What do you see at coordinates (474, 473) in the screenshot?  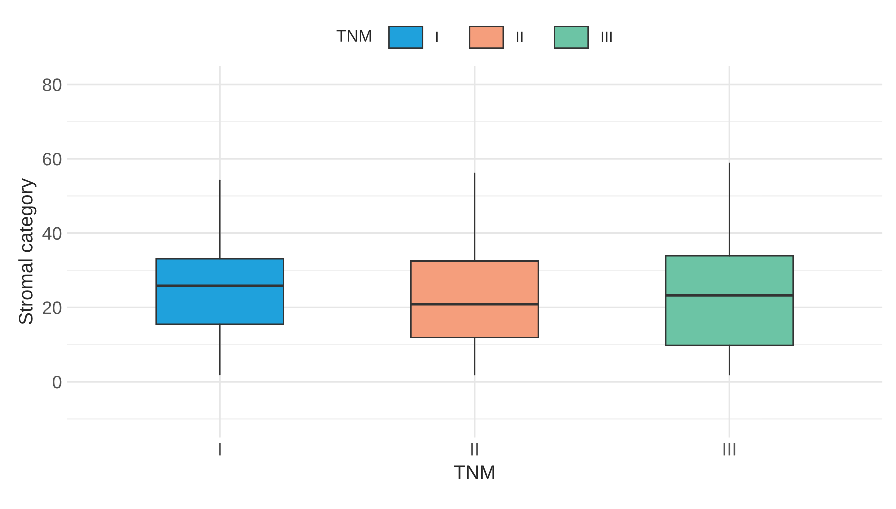 I see `x-axis-title: TNM` at bounding box center [474, 473].